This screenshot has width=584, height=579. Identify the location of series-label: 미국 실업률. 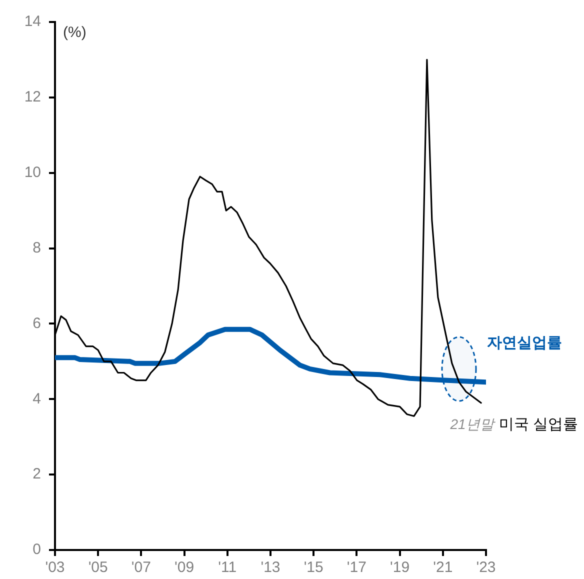
(538, 425).